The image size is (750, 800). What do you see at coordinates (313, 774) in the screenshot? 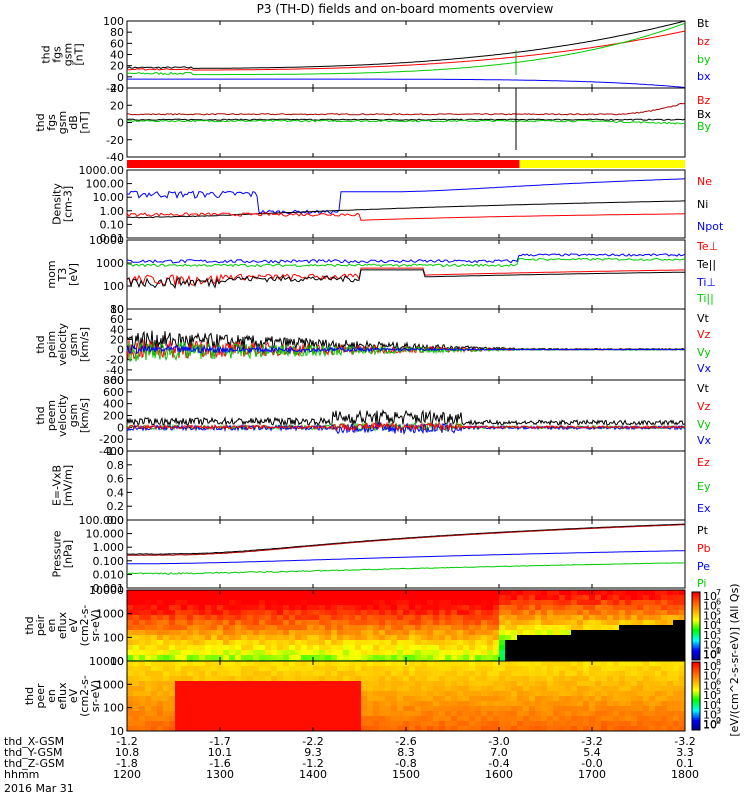
I see `x-tick-label: 1400` at bounding box center [313, 774].